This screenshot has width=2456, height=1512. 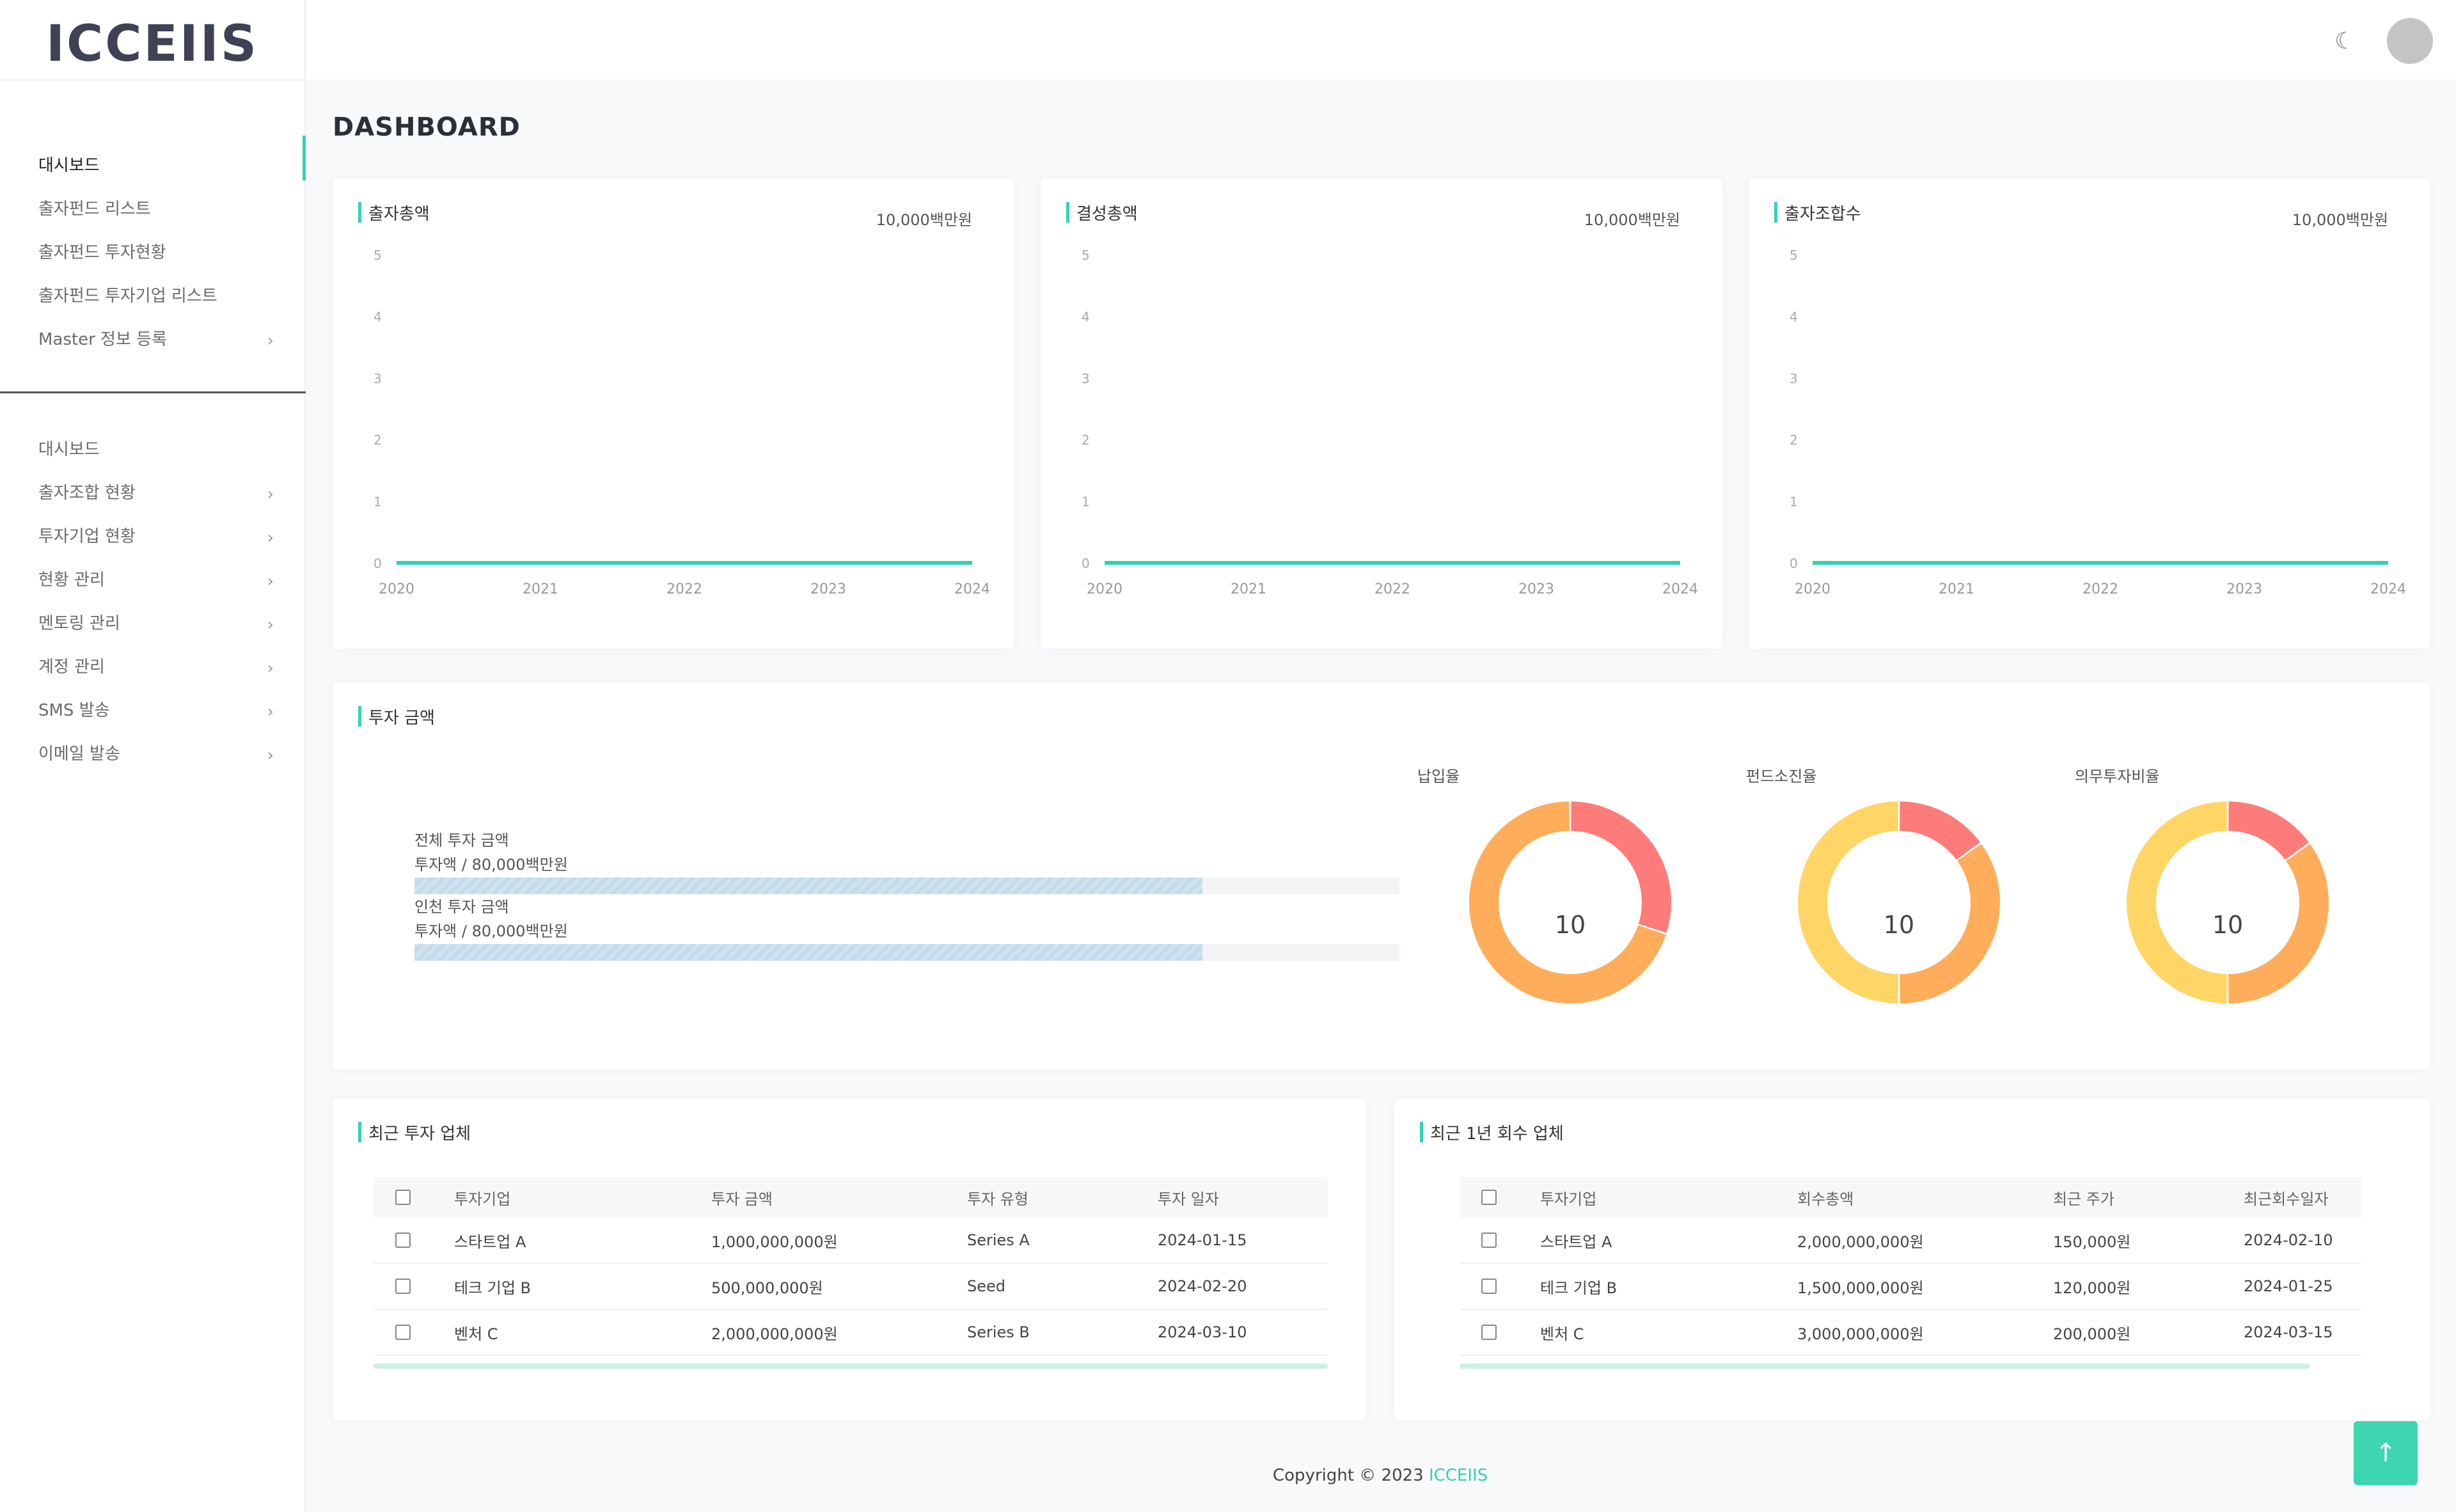 I want to click on card-title: 출자총액, so click(x=394, y=212).